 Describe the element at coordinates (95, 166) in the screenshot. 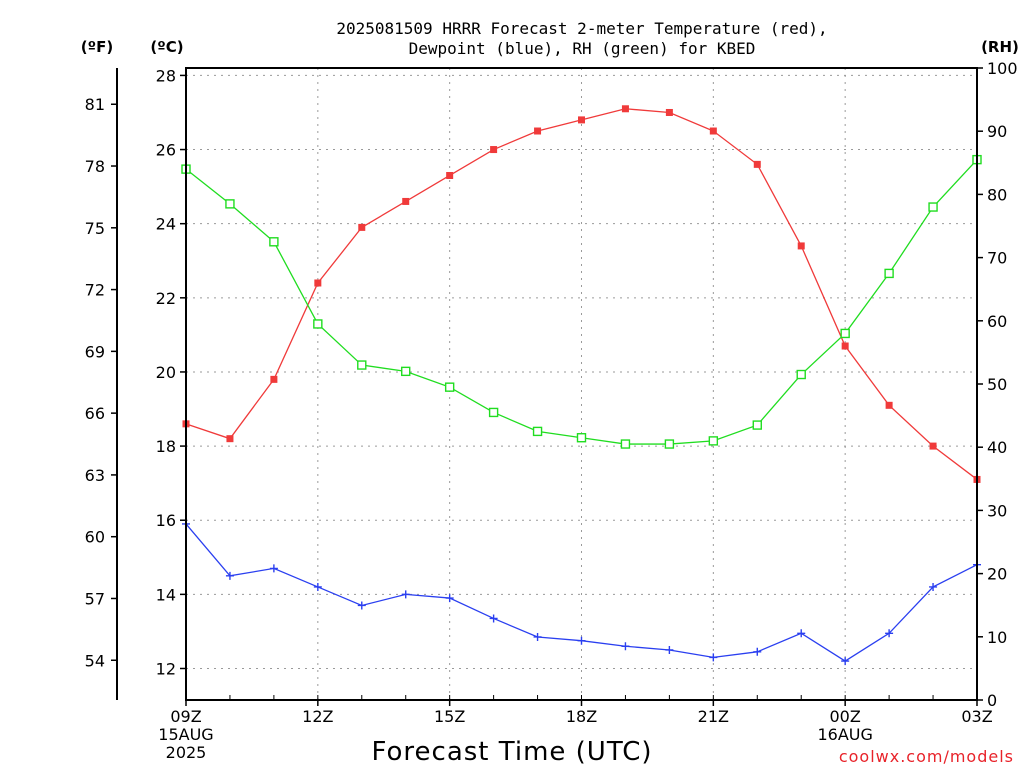

I see `fahrenheit-tick-label: 78` at that location.